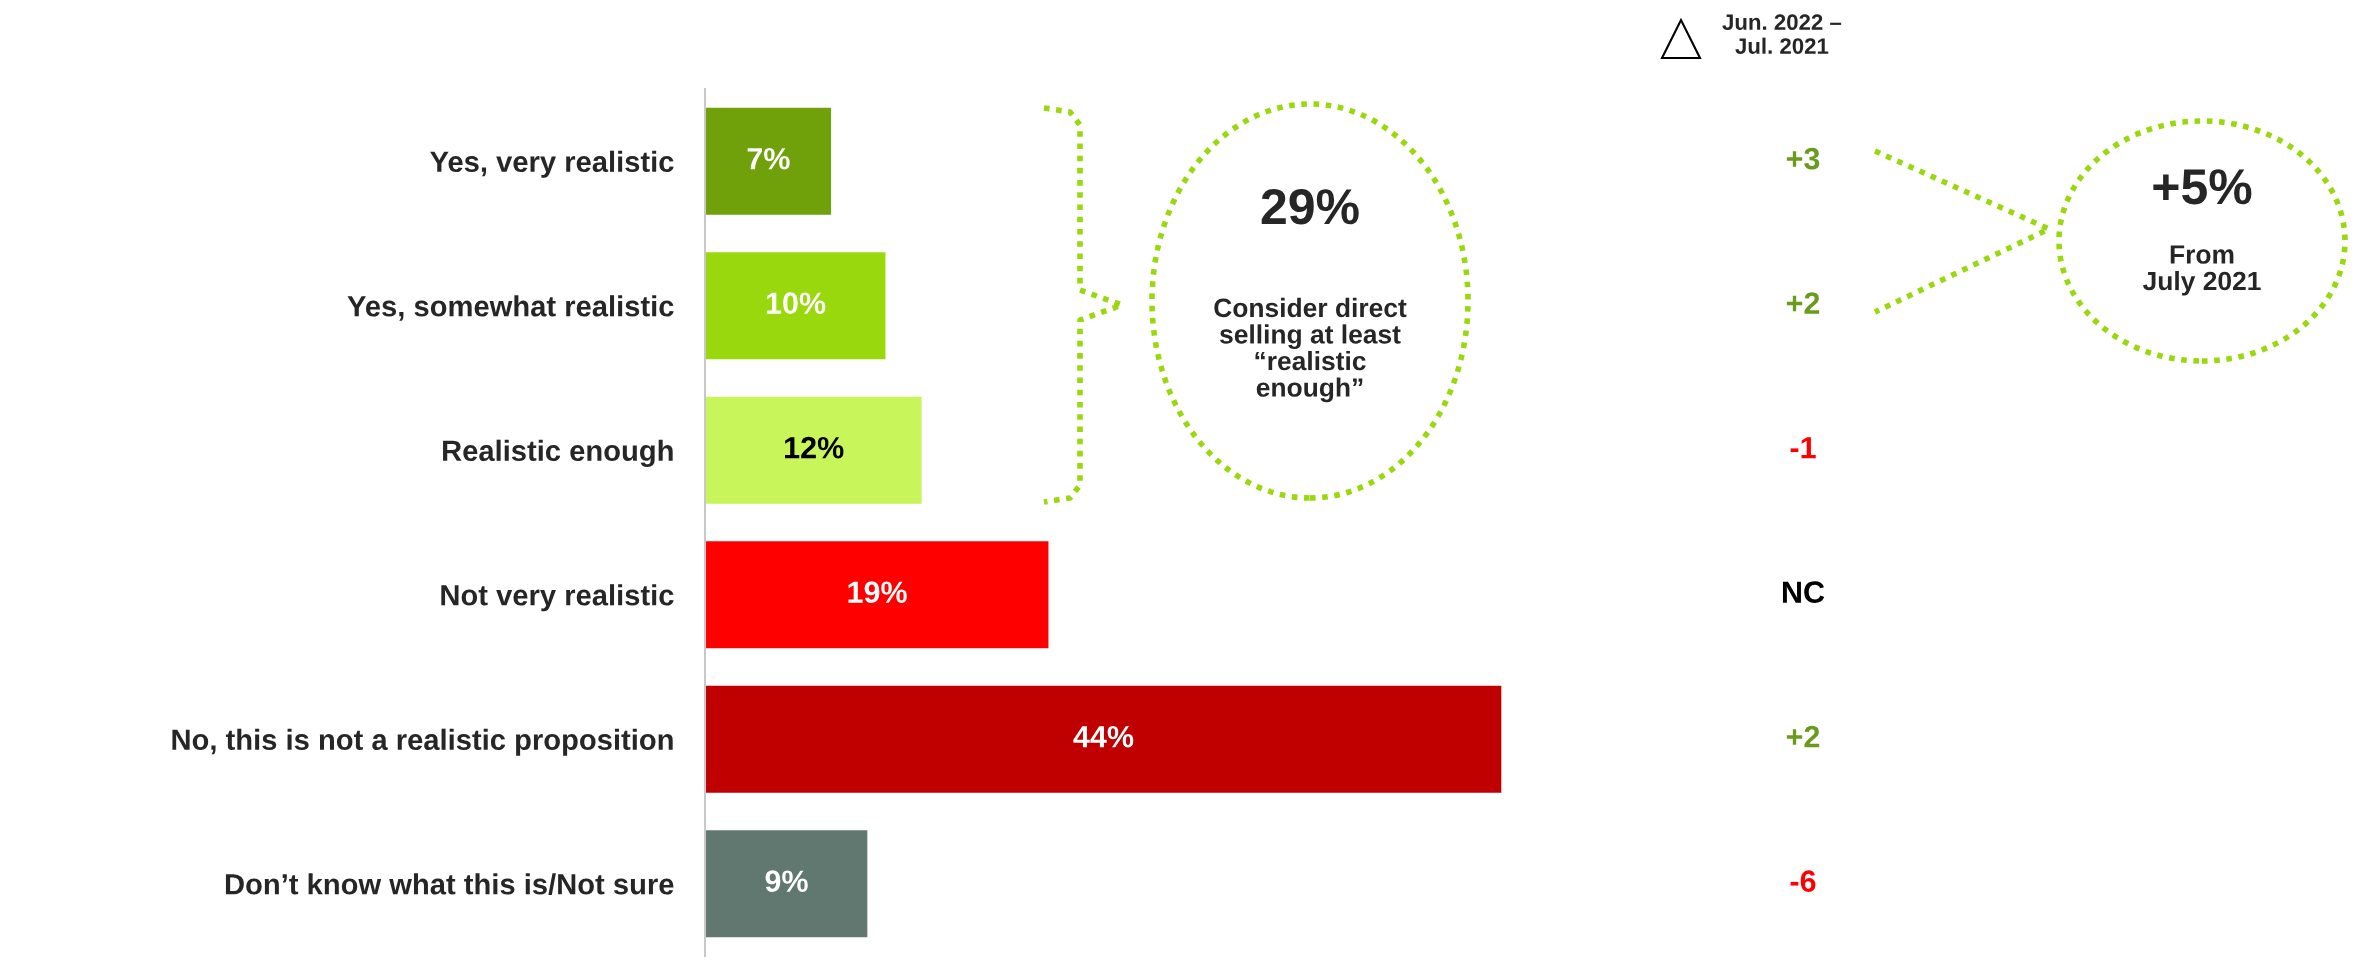  Describe the element at coordinates (1803, 881) in the screenshot. I see `text: -6` at that location.